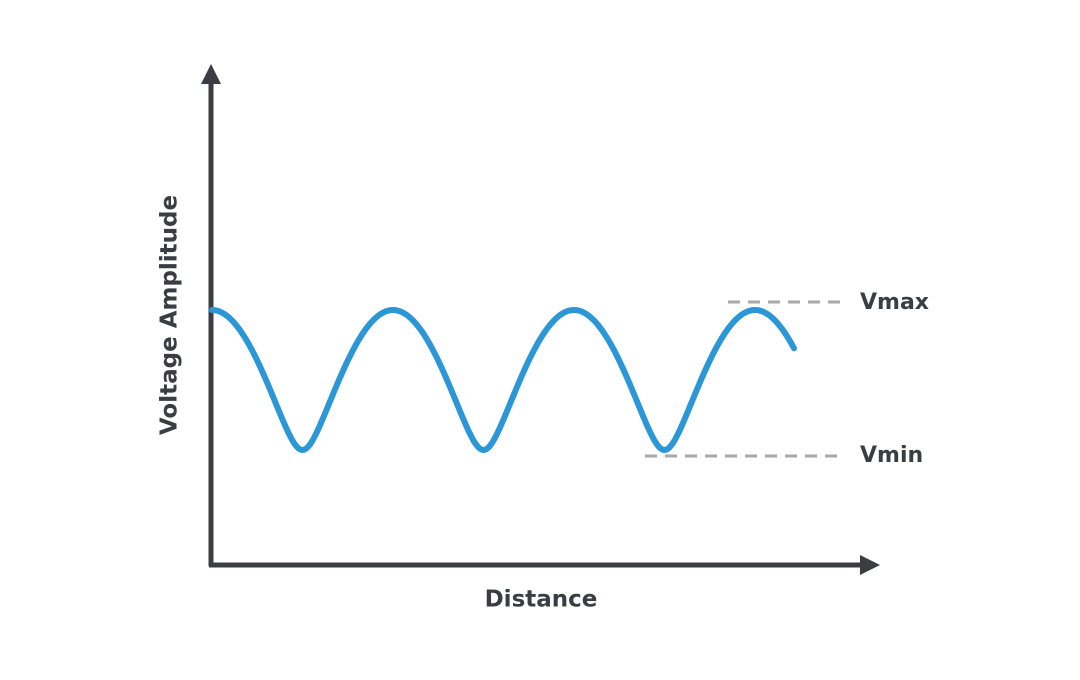  I want to click on vmin-label: Vmin, so click(891, 455).